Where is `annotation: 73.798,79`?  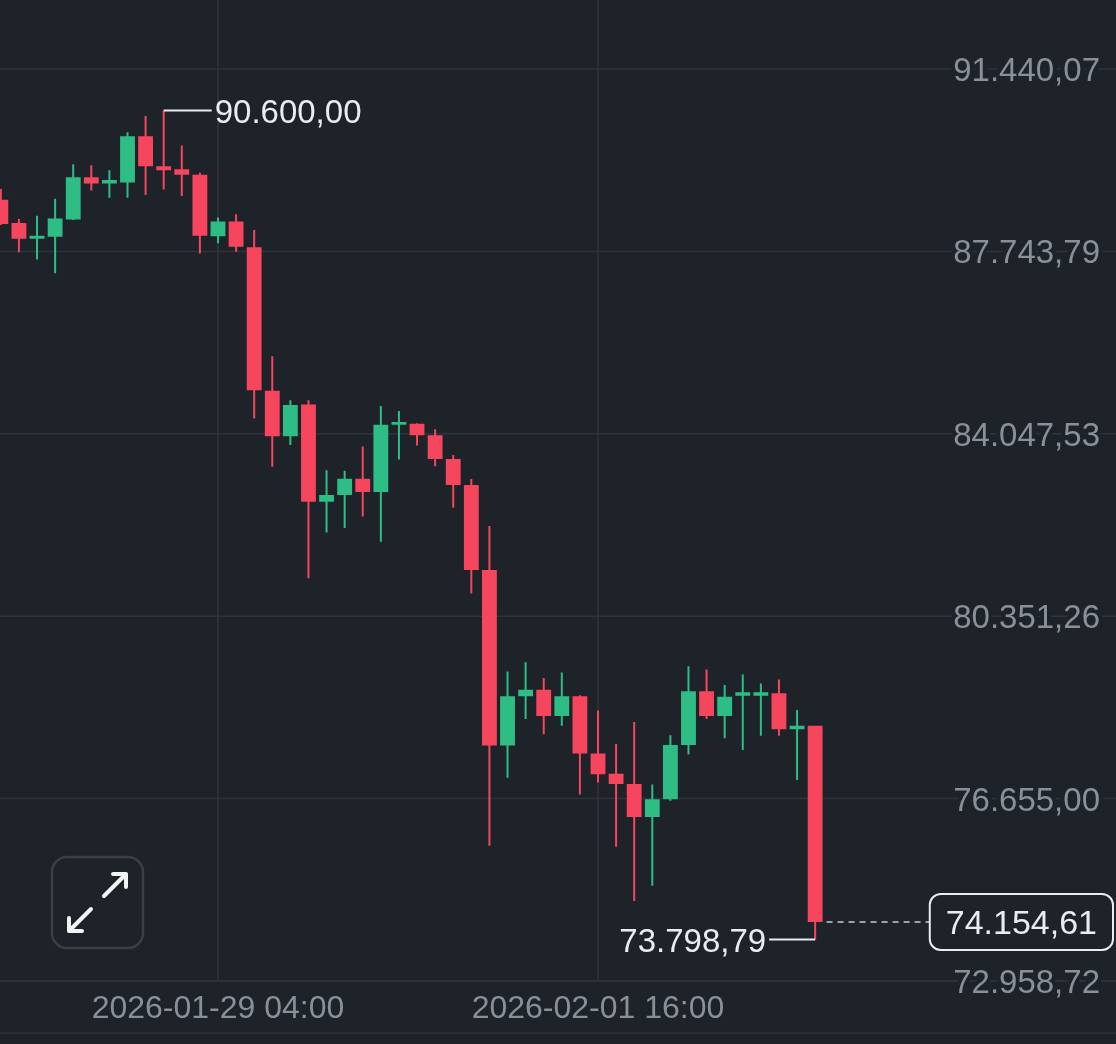 annotation: 73.798,79 is located at coordinates (693, 940).